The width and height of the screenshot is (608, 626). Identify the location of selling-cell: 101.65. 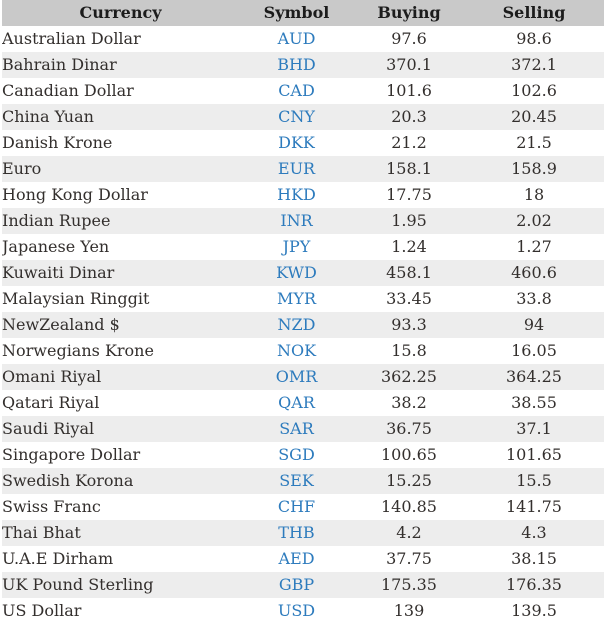
(534, 454).